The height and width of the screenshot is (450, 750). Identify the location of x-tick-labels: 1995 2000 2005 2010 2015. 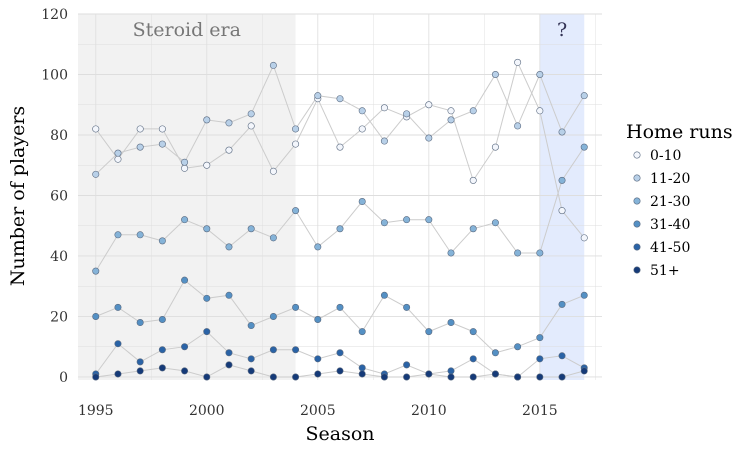
(318, 411).